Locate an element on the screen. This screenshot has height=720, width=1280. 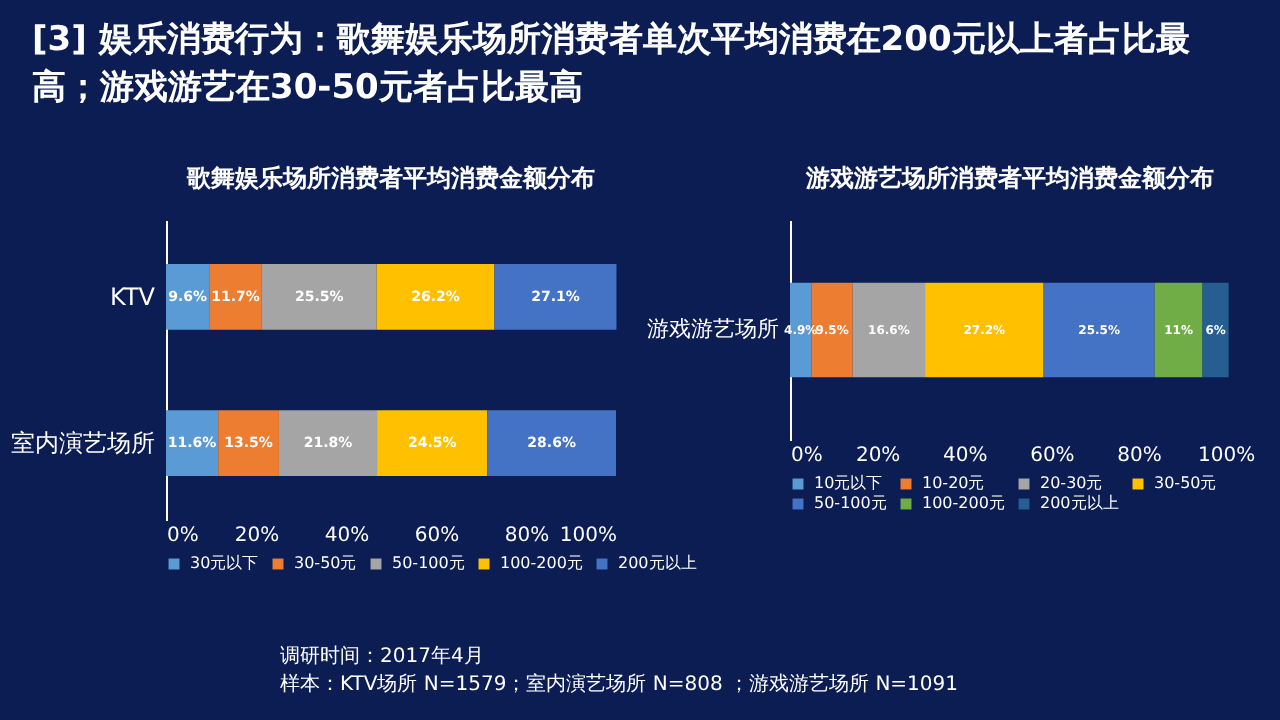
chart-subtitle: 歌舞娱乐场所消费者平均消费金额分布 is located at coordinates (390, 178).